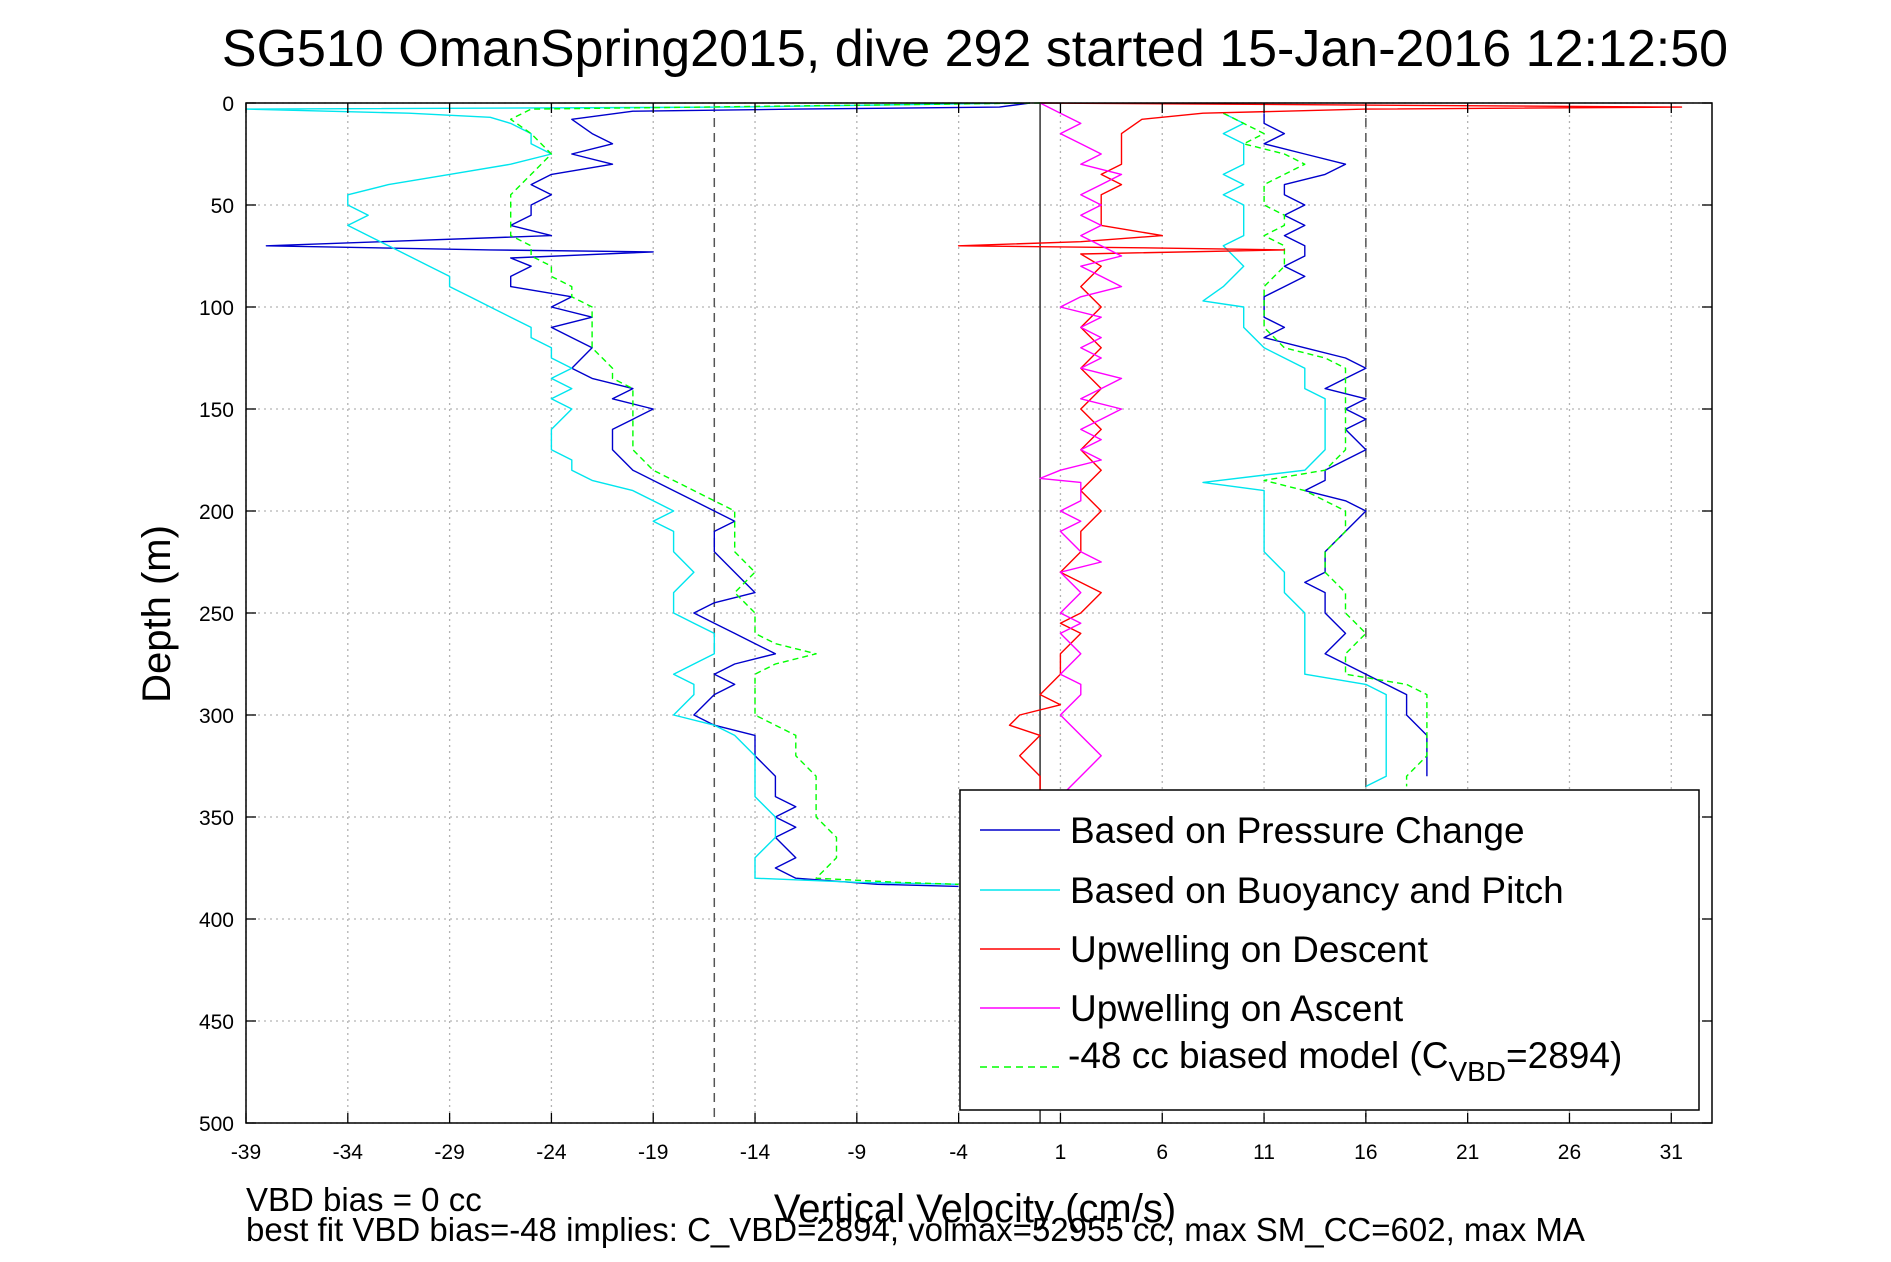 The image size is (1891, 1262). What do you see at coordinates (216, 920) in the screenshot?
I see `y-tick-label: 400` at bounding box center [216, 920].